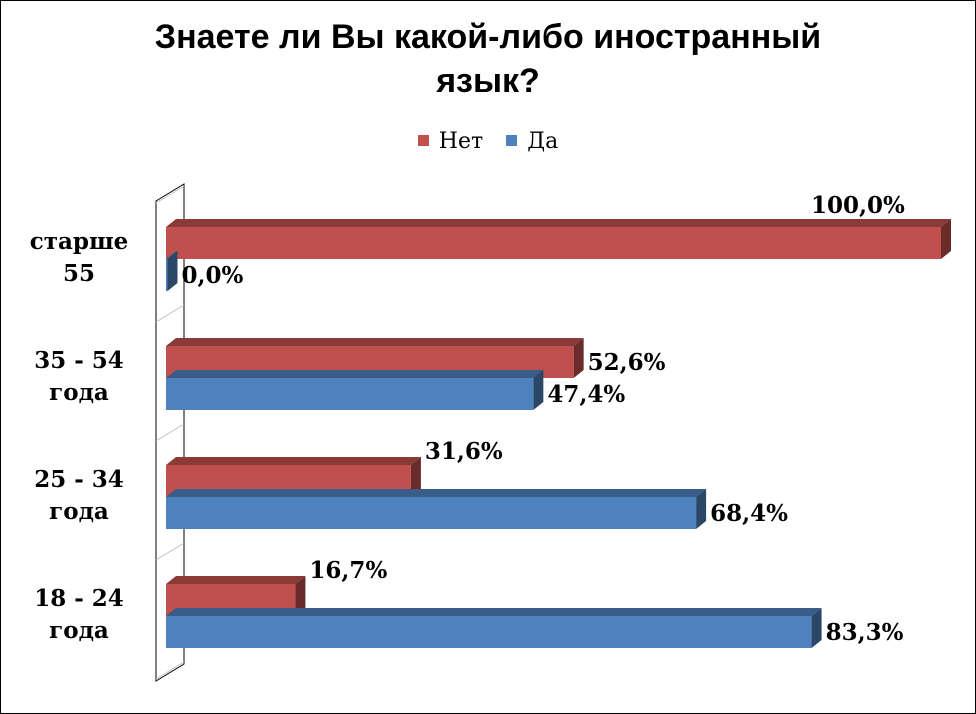 Image resolution: width=976 pixels, height=714 pixels. What do you see at coordinates (79, 598) in the screenshot?
I see `category-label-3-0: 18 - 24` at bounding box center [79, 598].